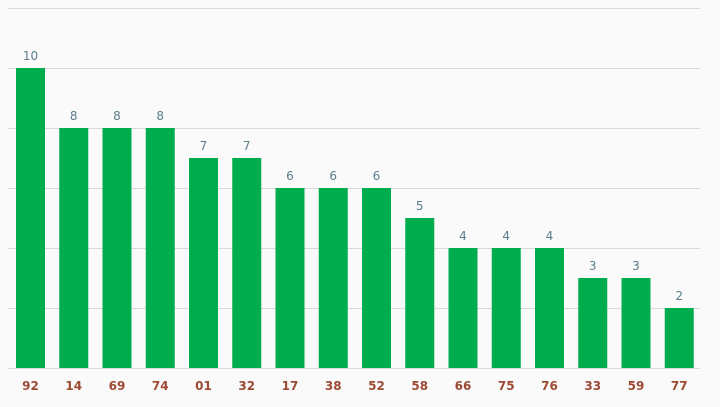  What do you see at coordinates (592, 386) in the screenshot?
I see `x-tick-label: 33` at bounding box center [592, 386].